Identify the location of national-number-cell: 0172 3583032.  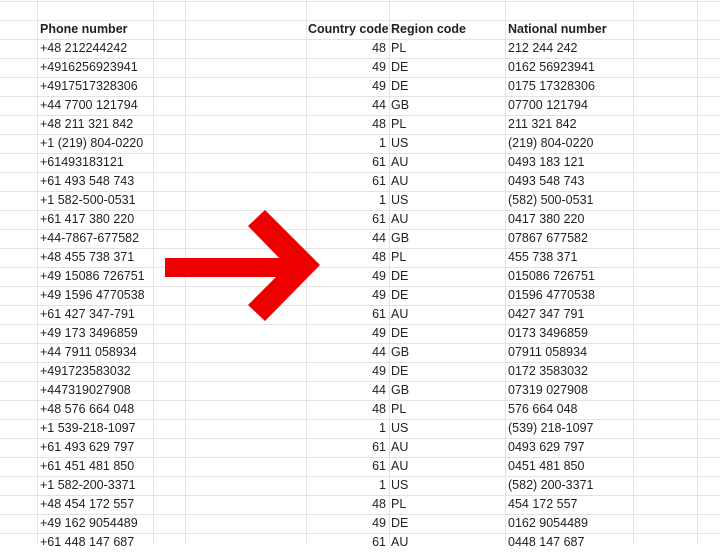
(548, 371).